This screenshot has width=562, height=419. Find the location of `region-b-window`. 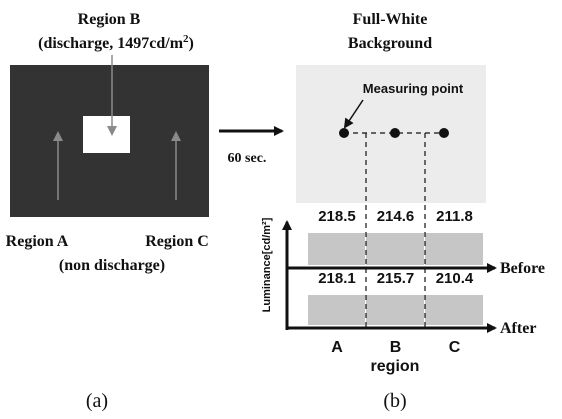

region-b-window is located at coordinates (106, 134).